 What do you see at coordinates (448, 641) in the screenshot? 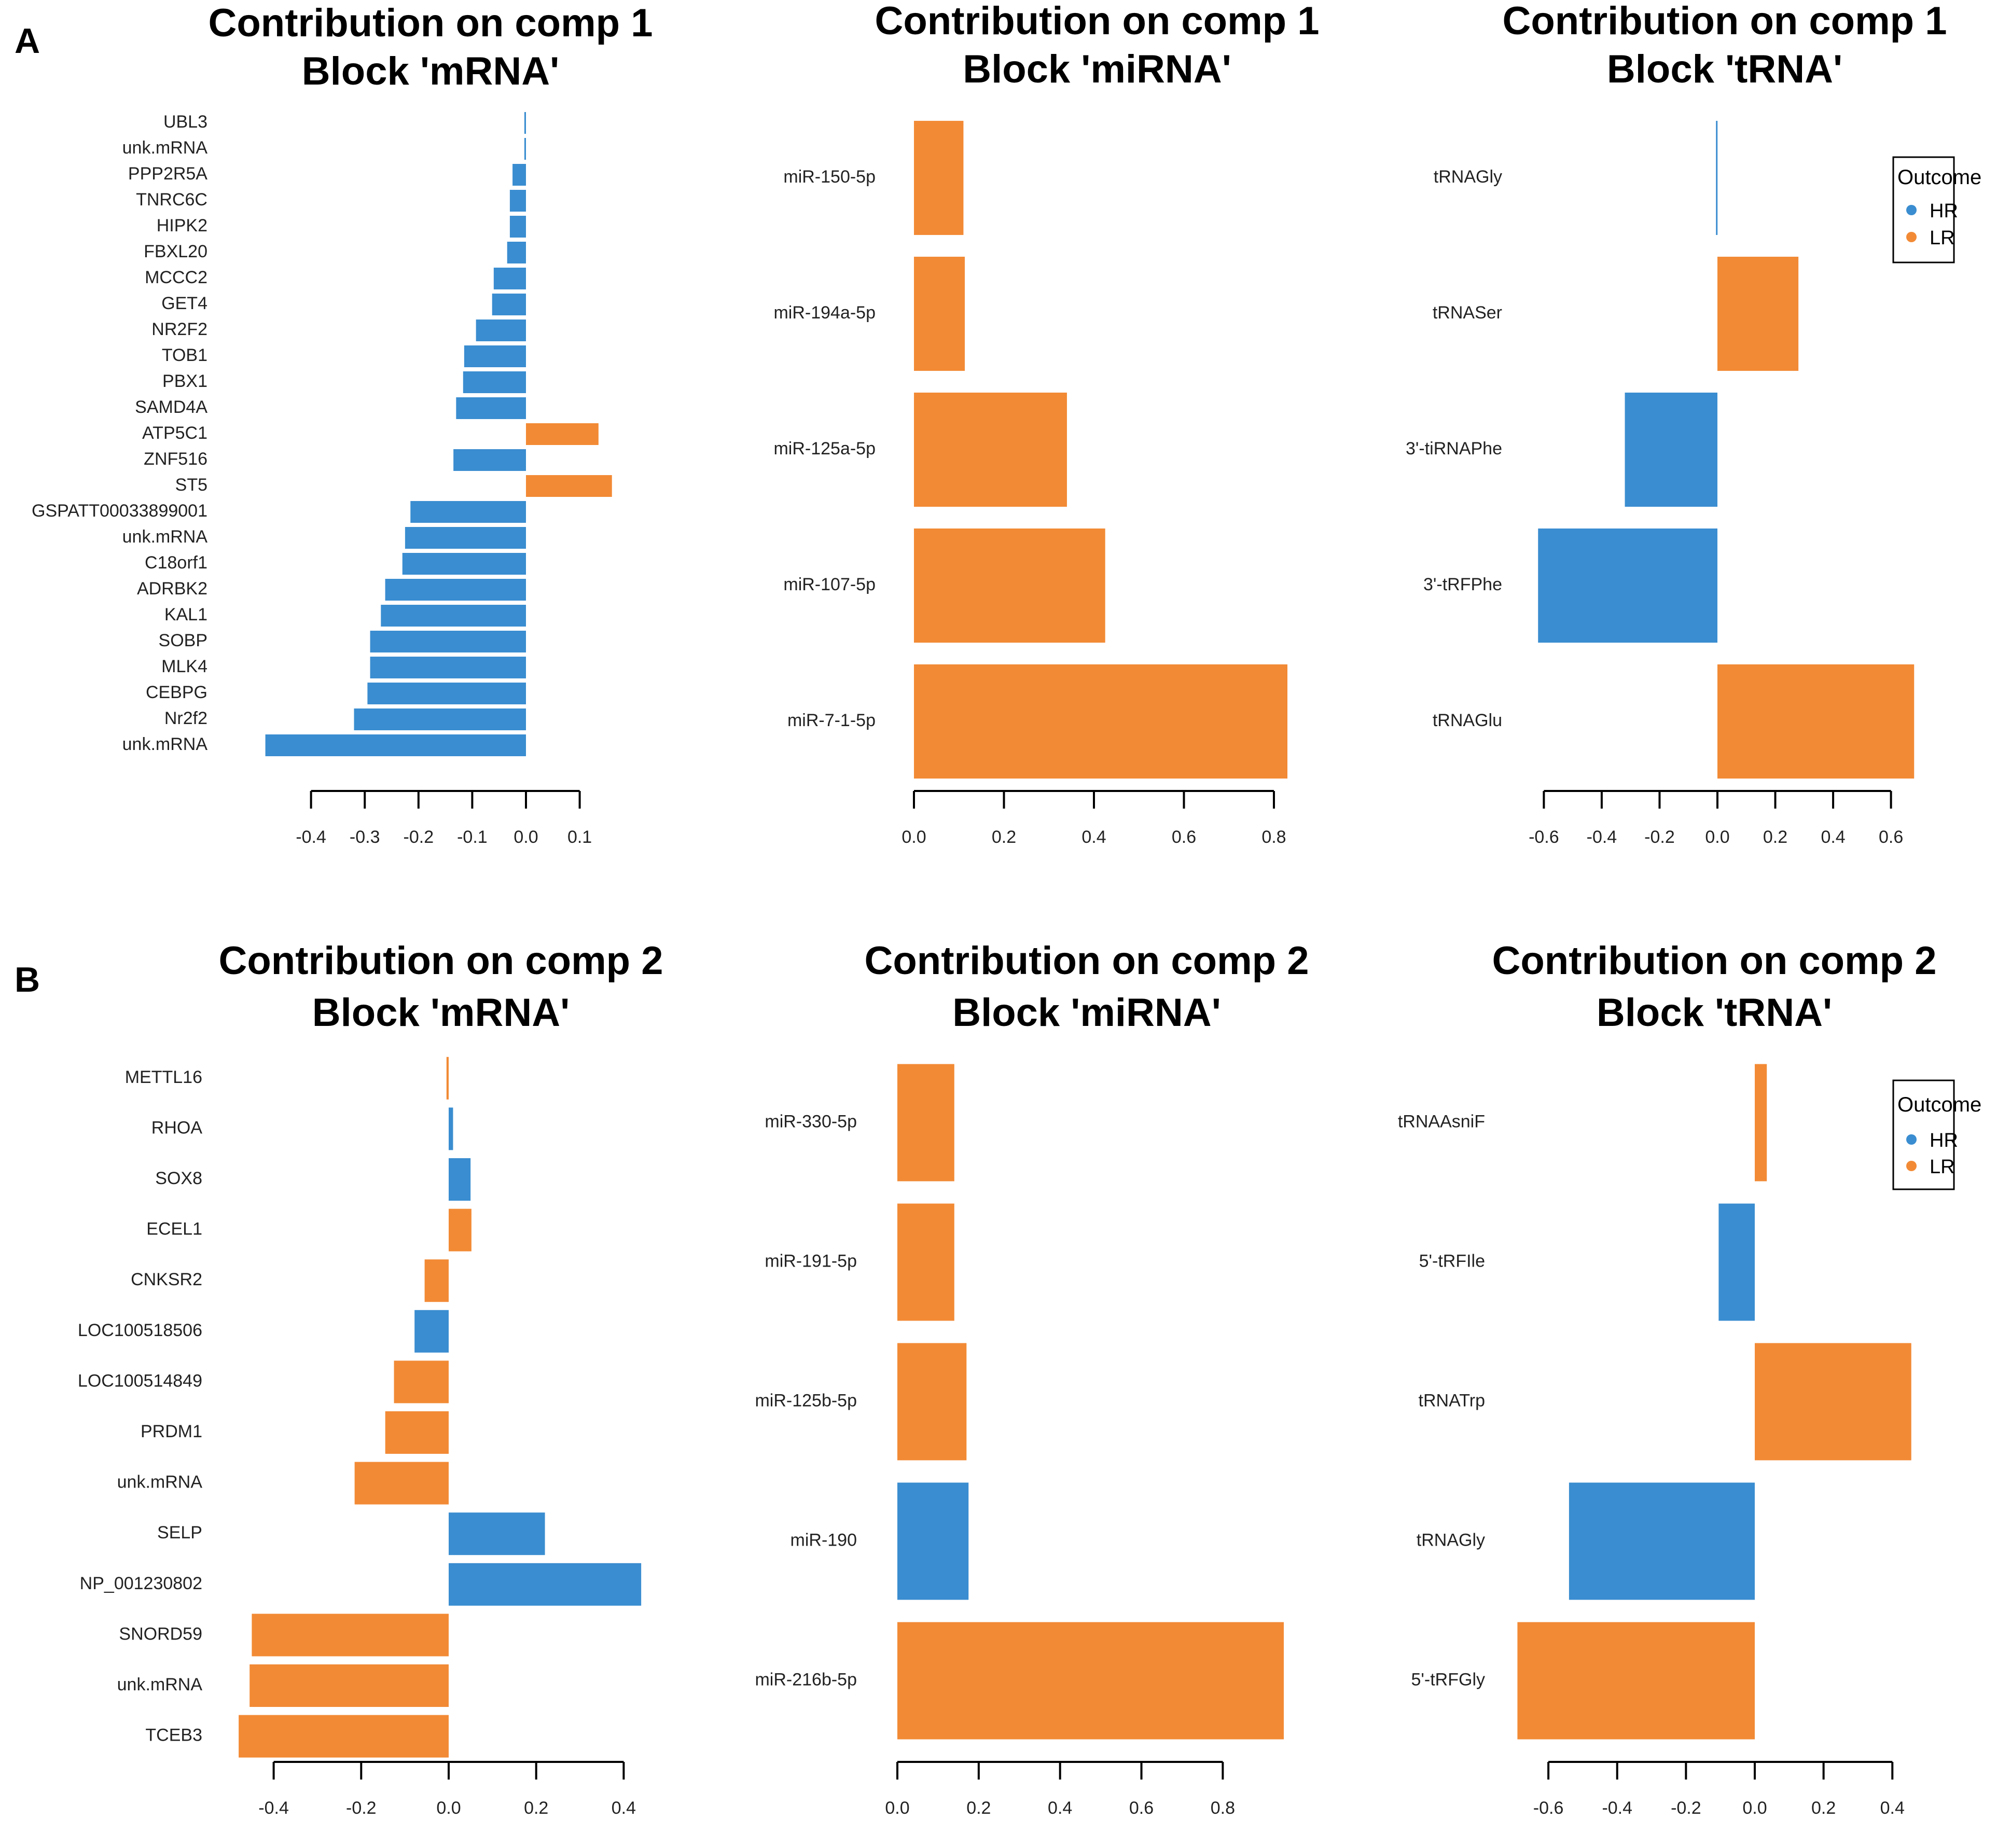
I see `bar-SOBP` at bounding box center [448, 641].